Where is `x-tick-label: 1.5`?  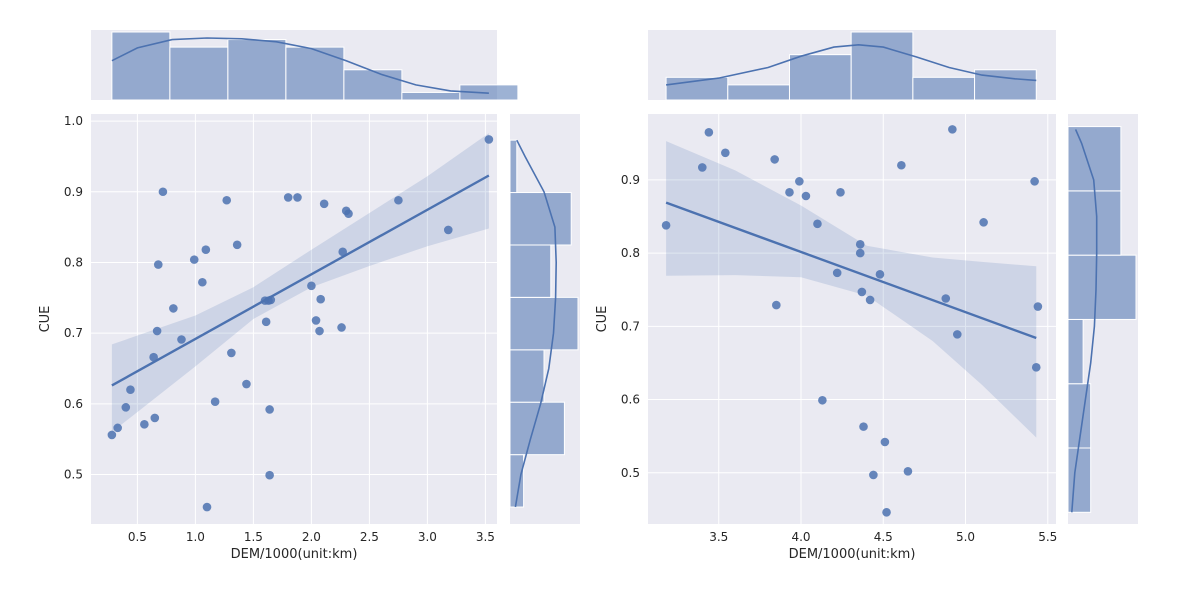
x-tick-label: 1.5 is located at coordinates (253, 537).